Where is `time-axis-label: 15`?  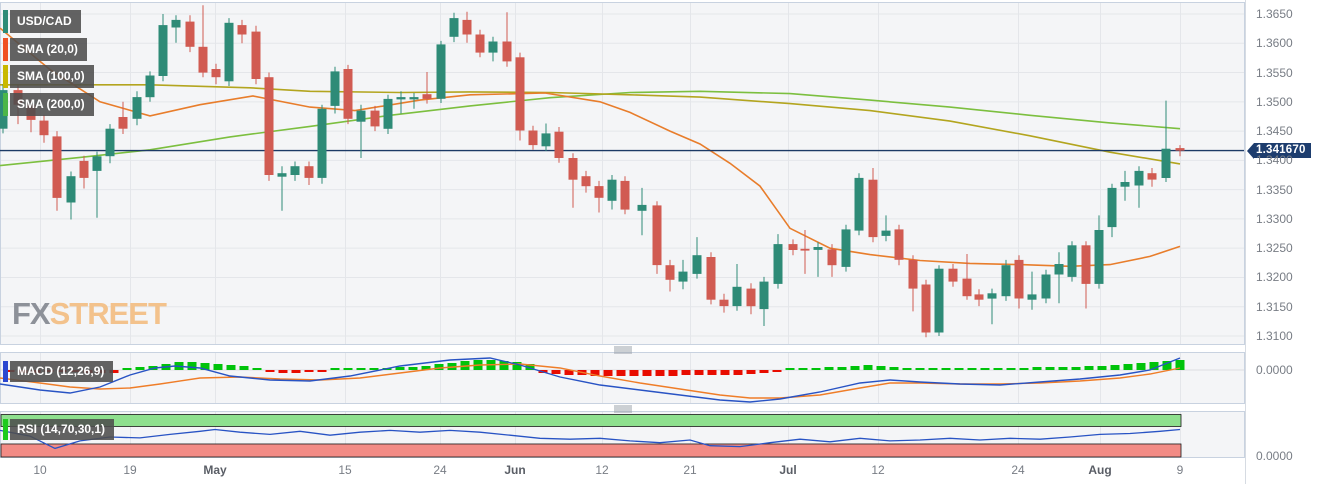
time-axis-label: 15 is located at coordinates (345, 470).